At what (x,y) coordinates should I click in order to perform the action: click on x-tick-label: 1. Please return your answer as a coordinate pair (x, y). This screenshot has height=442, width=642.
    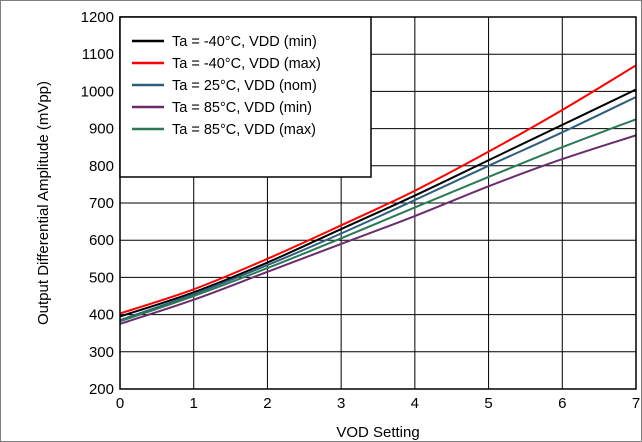
    Looking at the image, I should click on (194, 403).